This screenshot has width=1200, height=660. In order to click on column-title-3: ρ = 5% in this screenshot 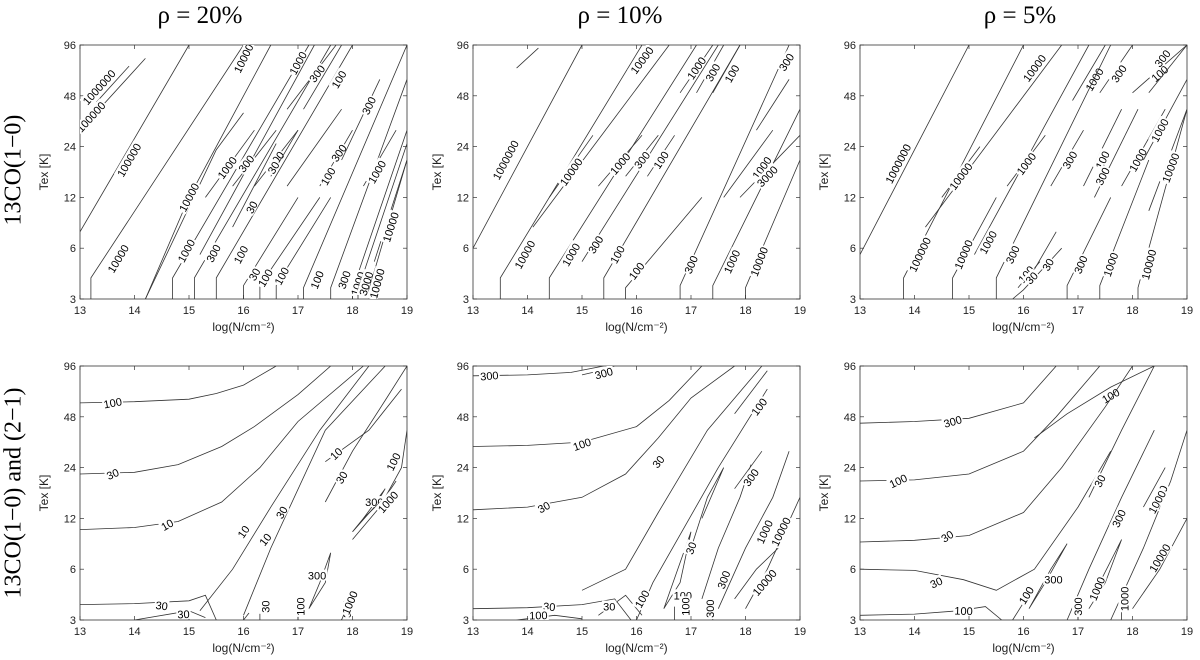, I will do `click(1020, 15)`.